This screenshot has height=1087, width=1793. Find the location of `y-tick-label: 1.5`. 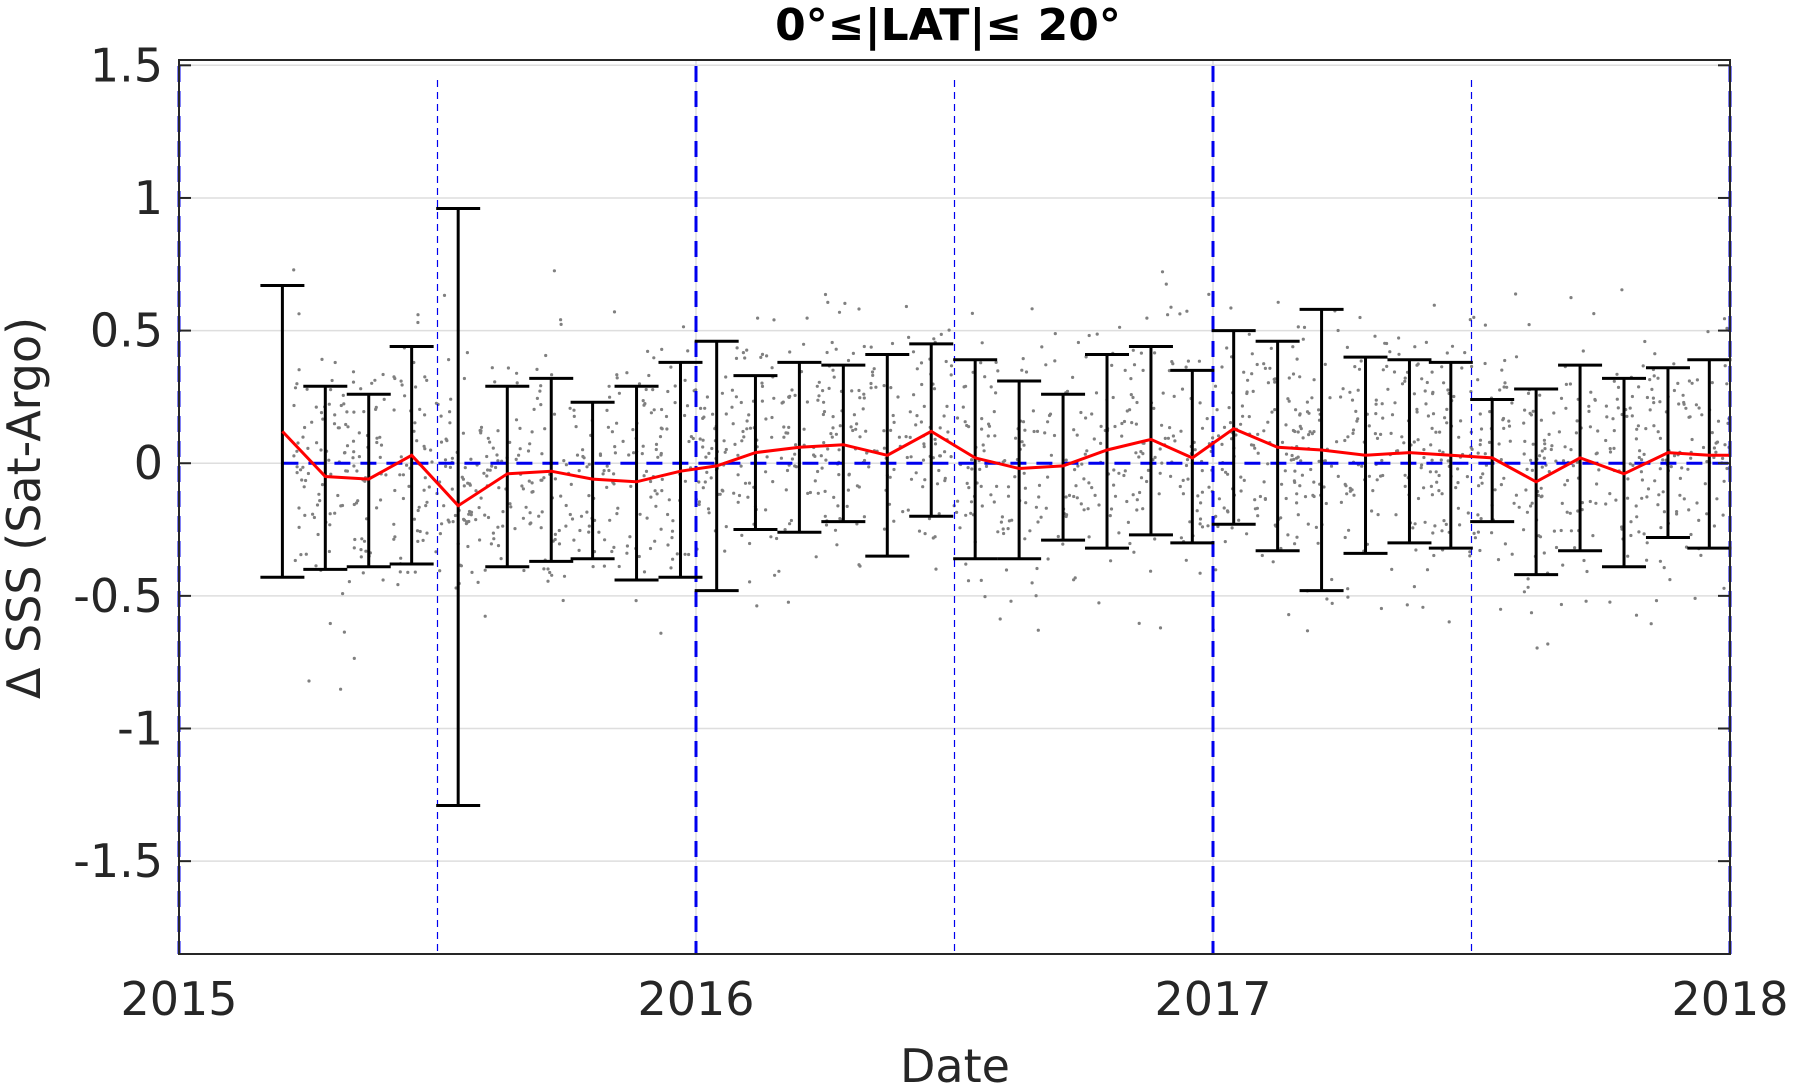

y-tick-label: 1.5 is located at coordinates (126, 65).